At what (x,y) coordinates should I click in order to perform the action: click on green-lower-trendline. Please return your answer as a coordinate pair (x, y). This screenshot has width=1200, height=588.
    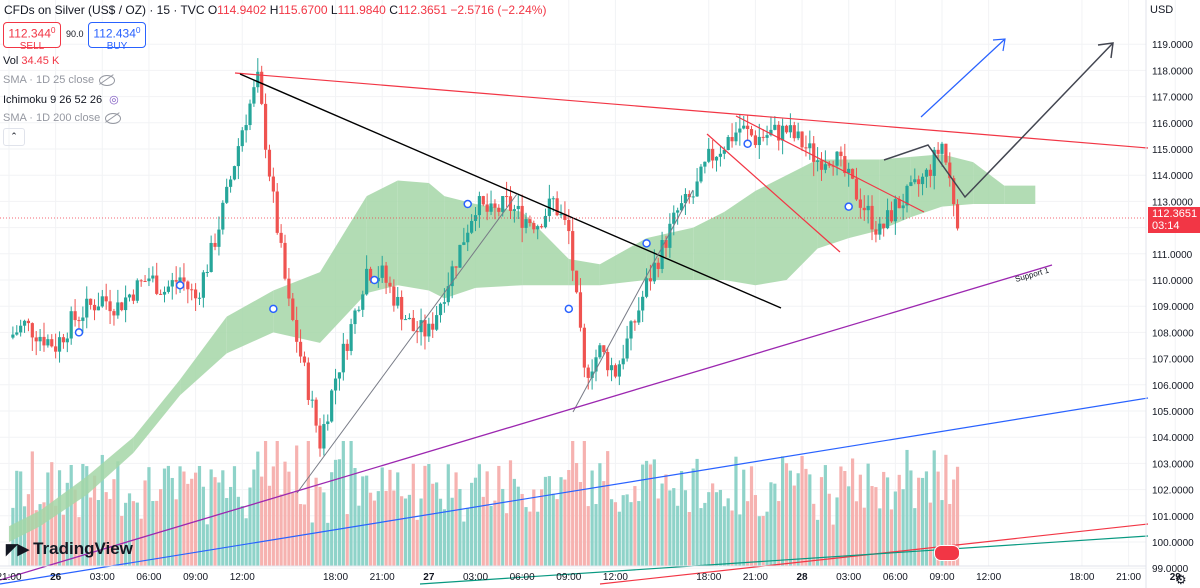
    Looking at the image, I should click on (784, 560).